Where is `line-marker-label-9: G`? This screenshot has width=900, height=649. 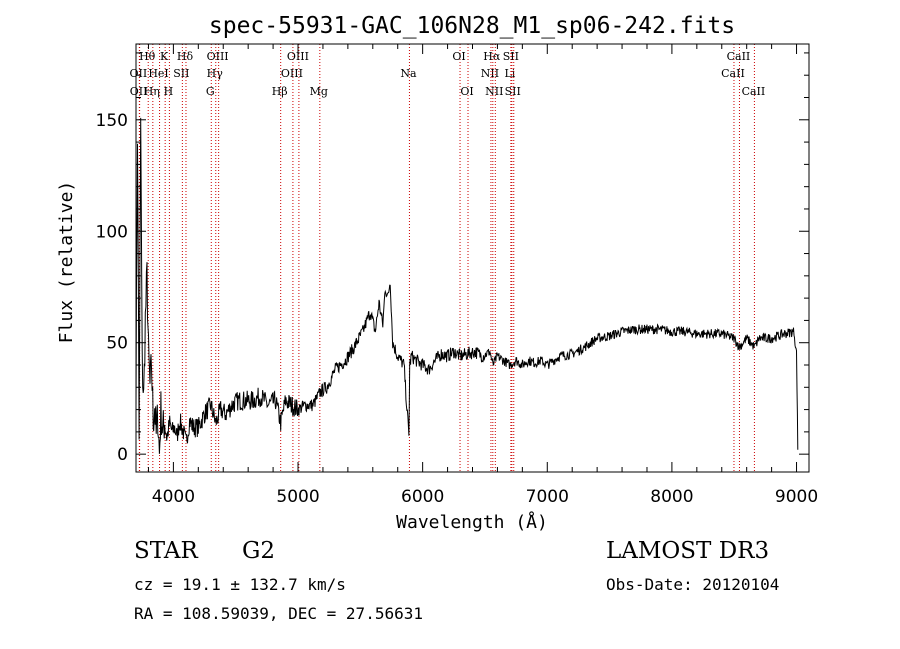
line-marker-label-9: G is located at coordinates (210, 91).